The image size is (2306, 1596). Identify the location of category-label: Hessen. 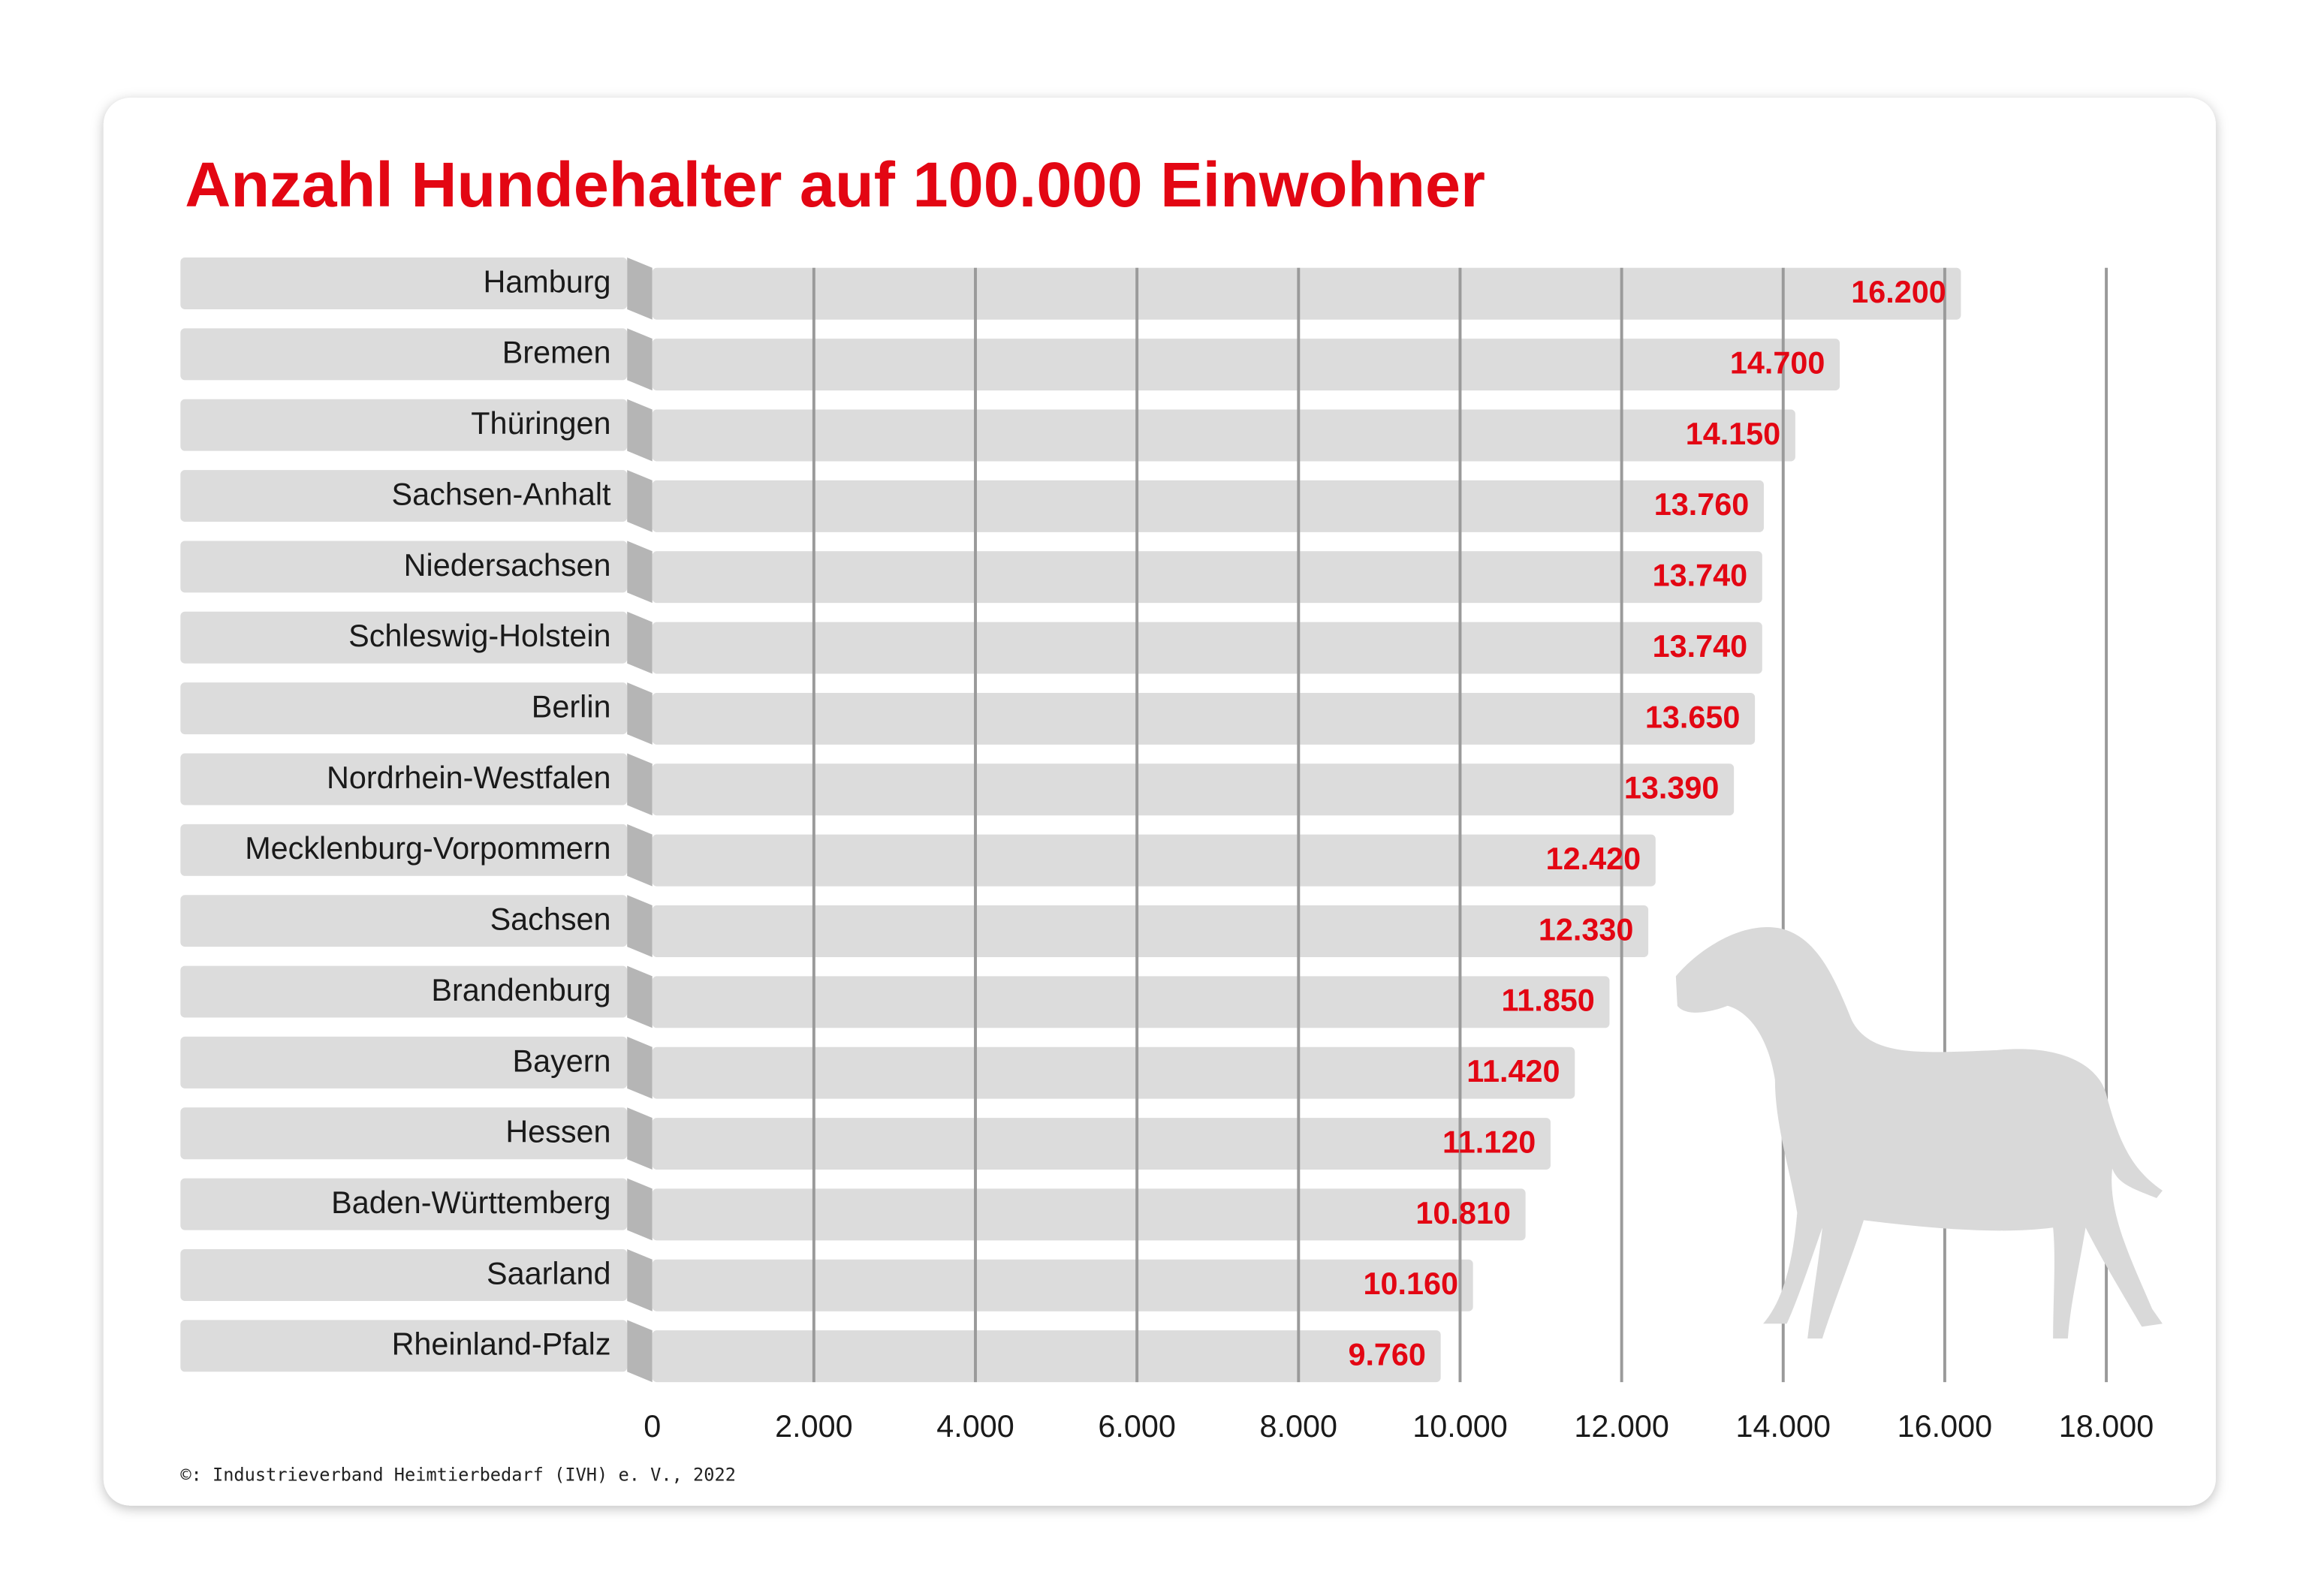
(557, 1132).